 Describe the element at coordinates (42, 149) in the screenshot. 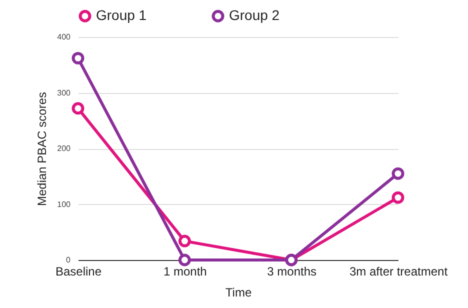

I see `y-axis-title: Median PBAC scores` at that location.